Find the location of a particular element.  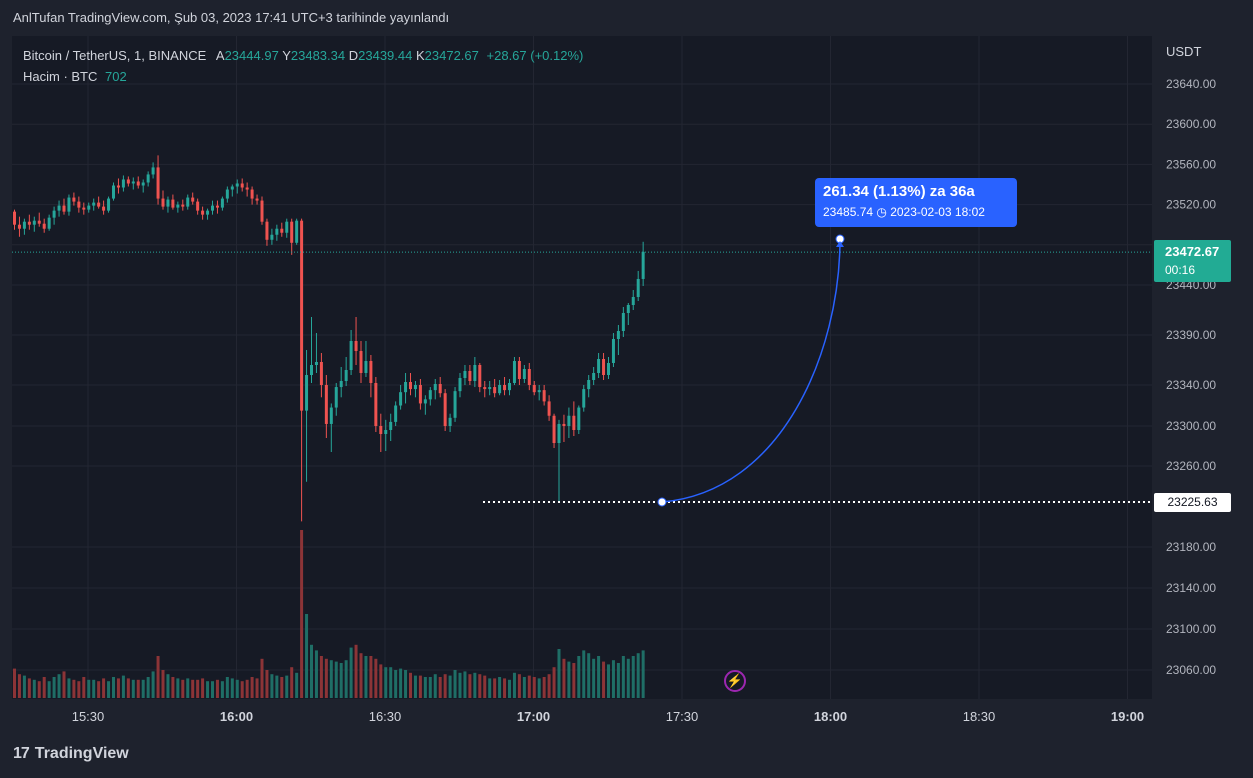

time-tick-label: 17:30 is located at coordinates (682, 716).